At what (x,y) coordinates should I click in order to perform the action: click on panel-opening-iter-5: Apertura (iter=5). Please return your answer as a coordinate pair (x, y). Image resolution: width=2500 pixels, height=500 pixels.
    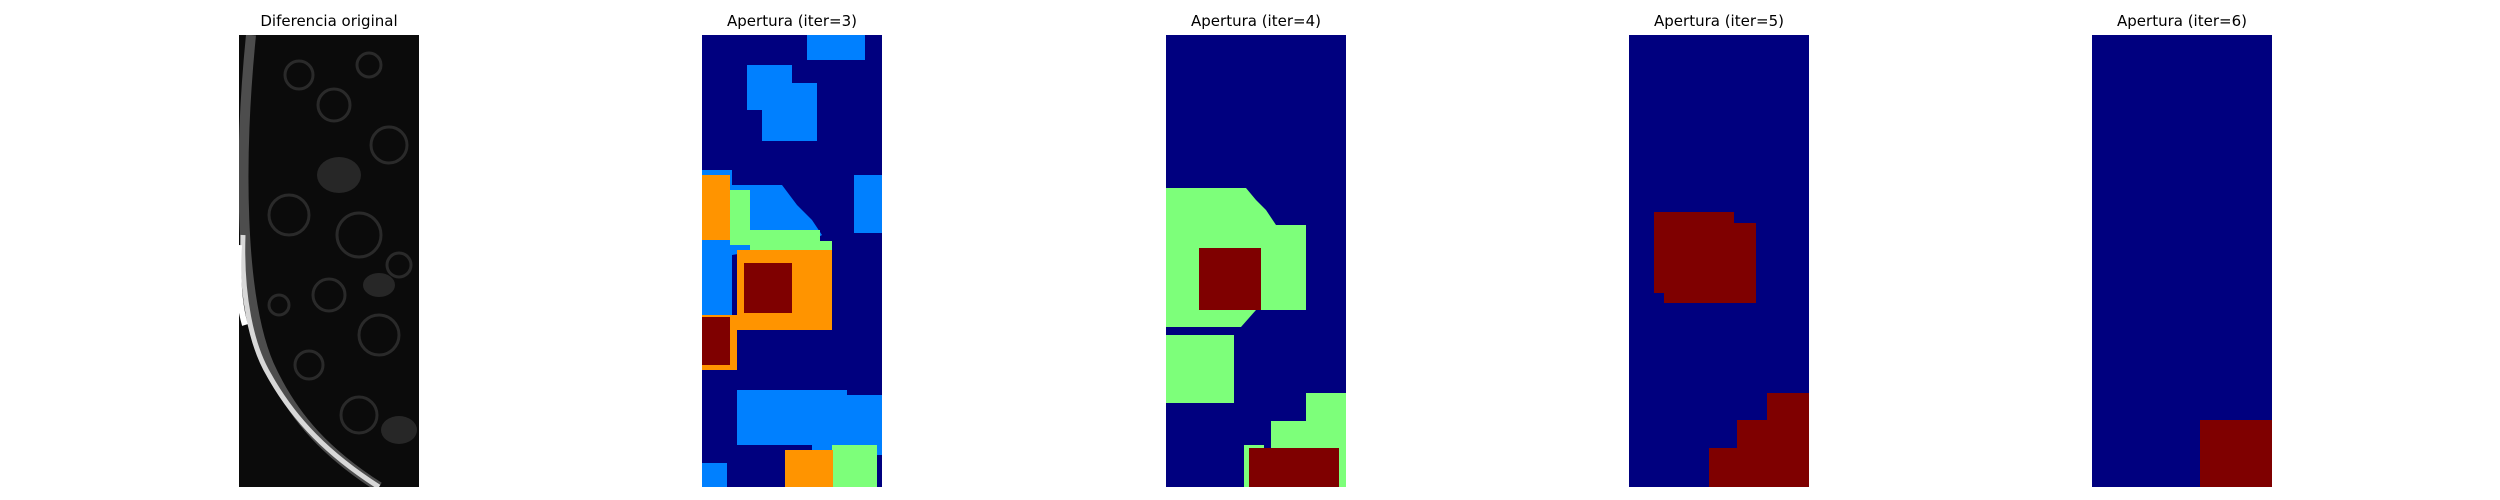
    Looking at the image, I should click on (1719, 250).